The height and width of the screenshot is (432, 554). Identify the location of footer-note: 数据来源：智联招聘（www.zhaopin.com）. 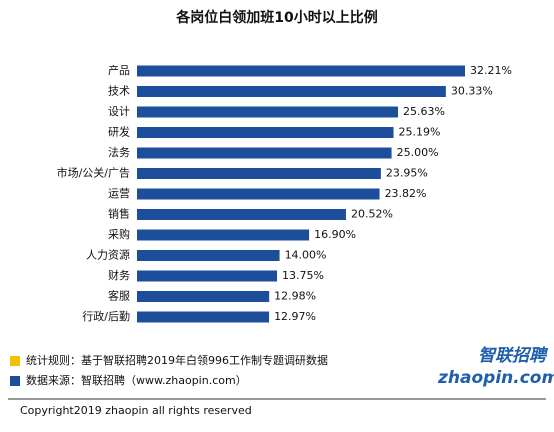
(136, 380).